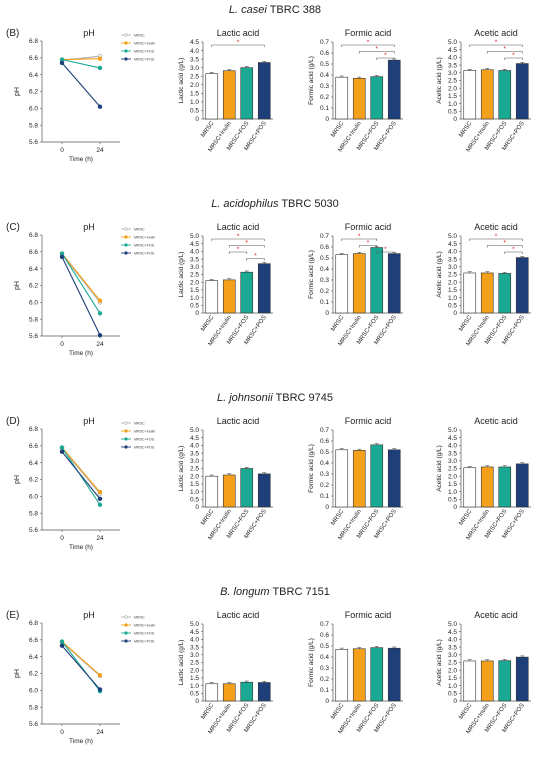 Image resolution: width=550 pixels, height=766 pixels. What do you see at coordinates (33, 286) in the screenshot?
I see `ph-y-tick-label: 6.2` at bounding box center [33, 286].